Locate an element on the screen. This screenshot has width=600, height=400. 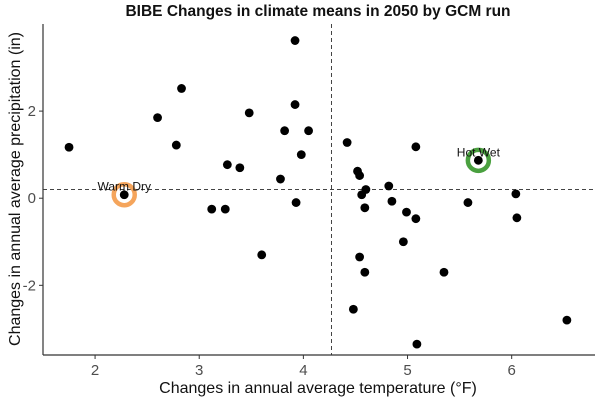
annotation-label: Hot Wet is located at coordinates (479, 152).